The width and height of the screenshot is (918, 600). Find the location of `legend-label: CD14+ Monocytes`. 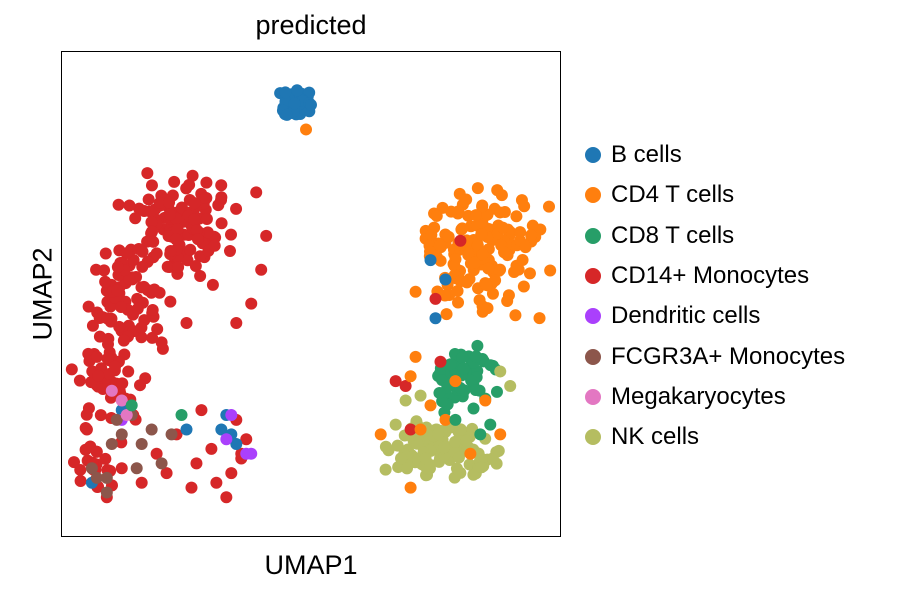

legend-label: CD14+ Monocytes is located at coordinates (710, 276).